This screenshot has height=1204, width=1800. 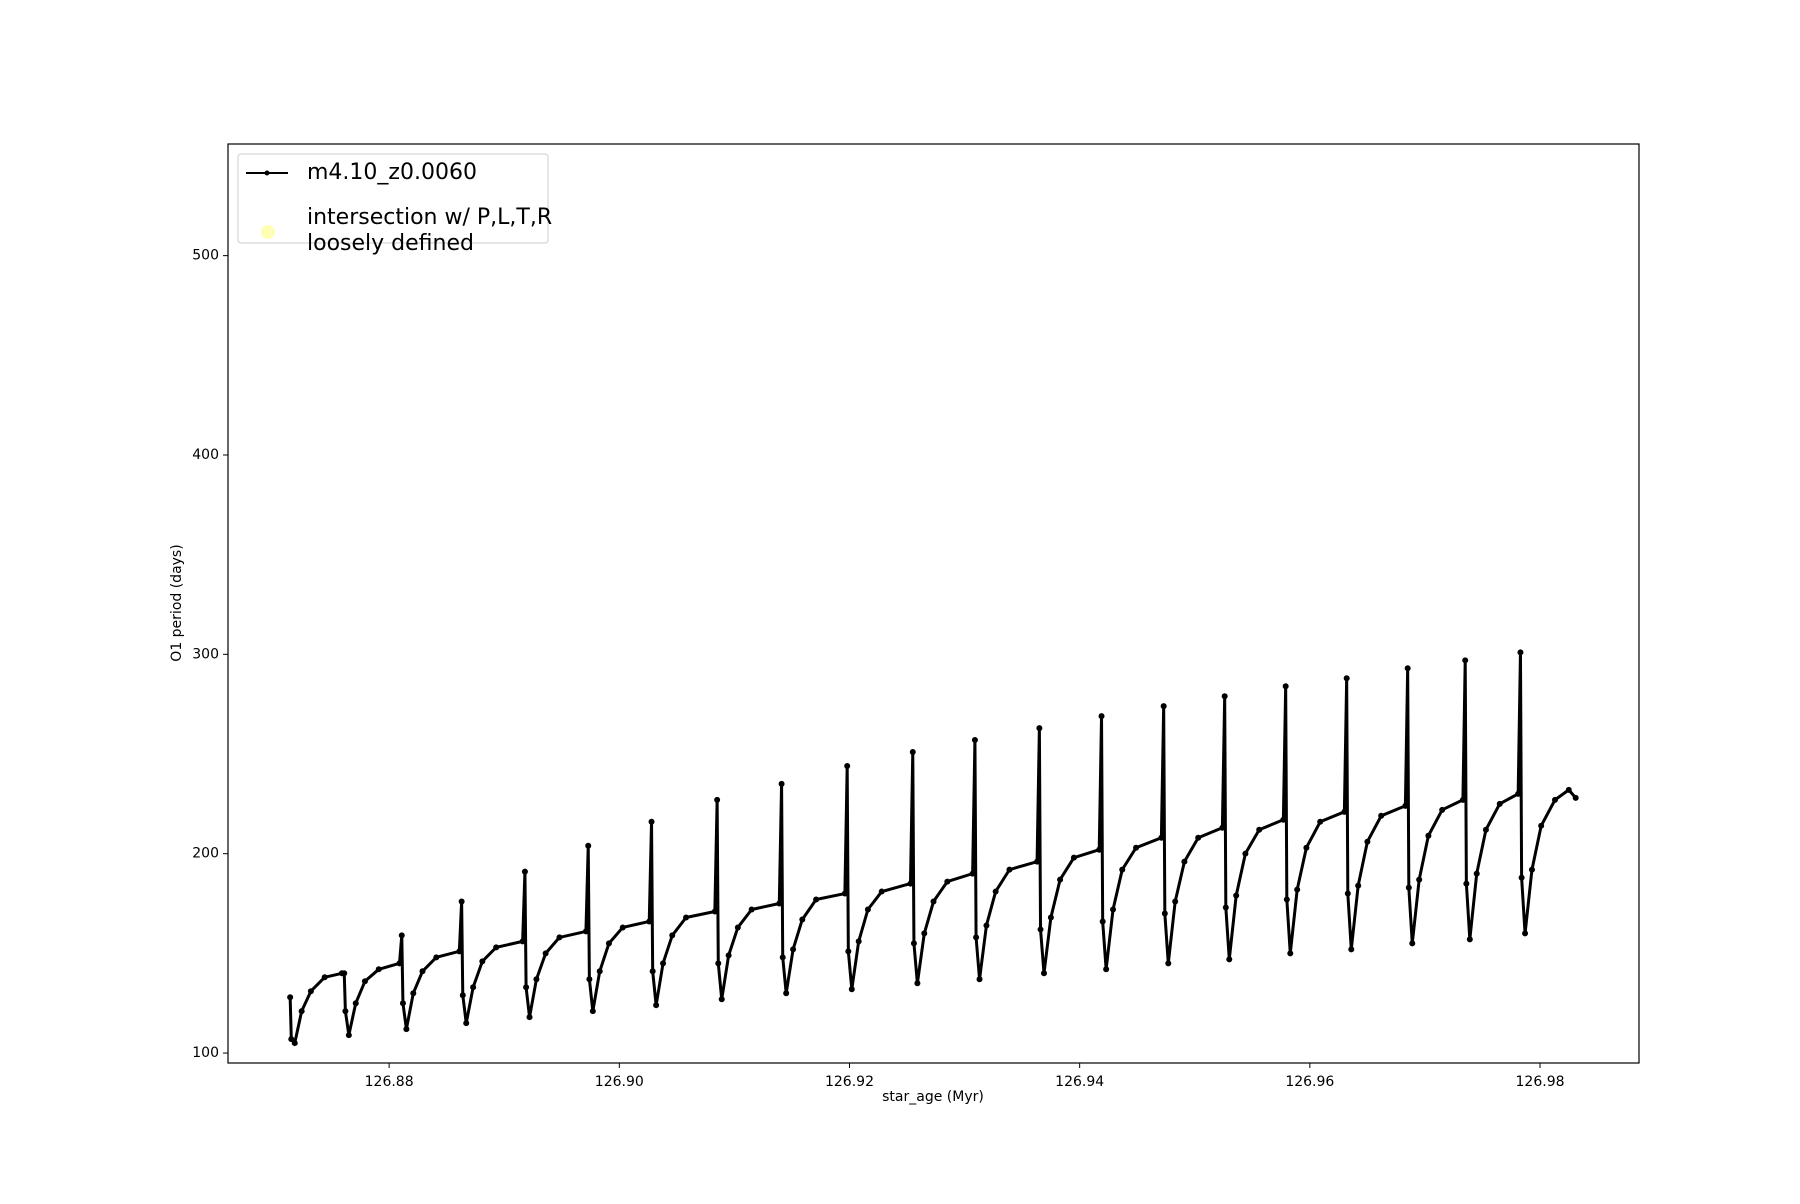 What do you see at coordinates (392, 172) in the screenshot?
I see `legend-label: m4.10_z0.0060` at bounding box center [392, 172].